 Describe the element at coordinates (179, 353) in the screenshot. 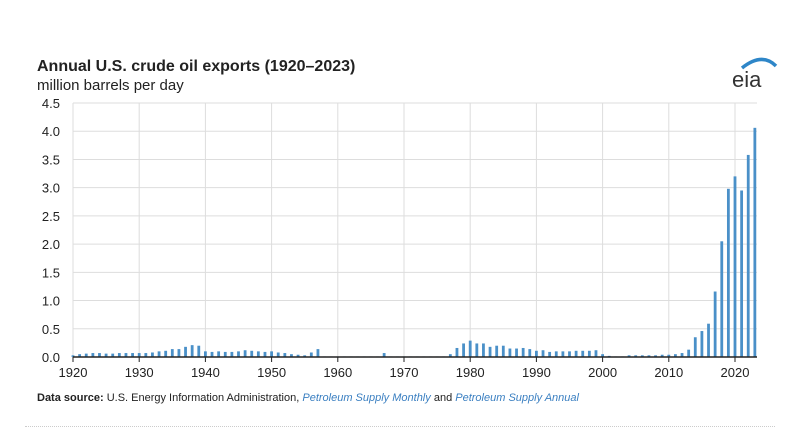

I see `bar-1936` at that location.